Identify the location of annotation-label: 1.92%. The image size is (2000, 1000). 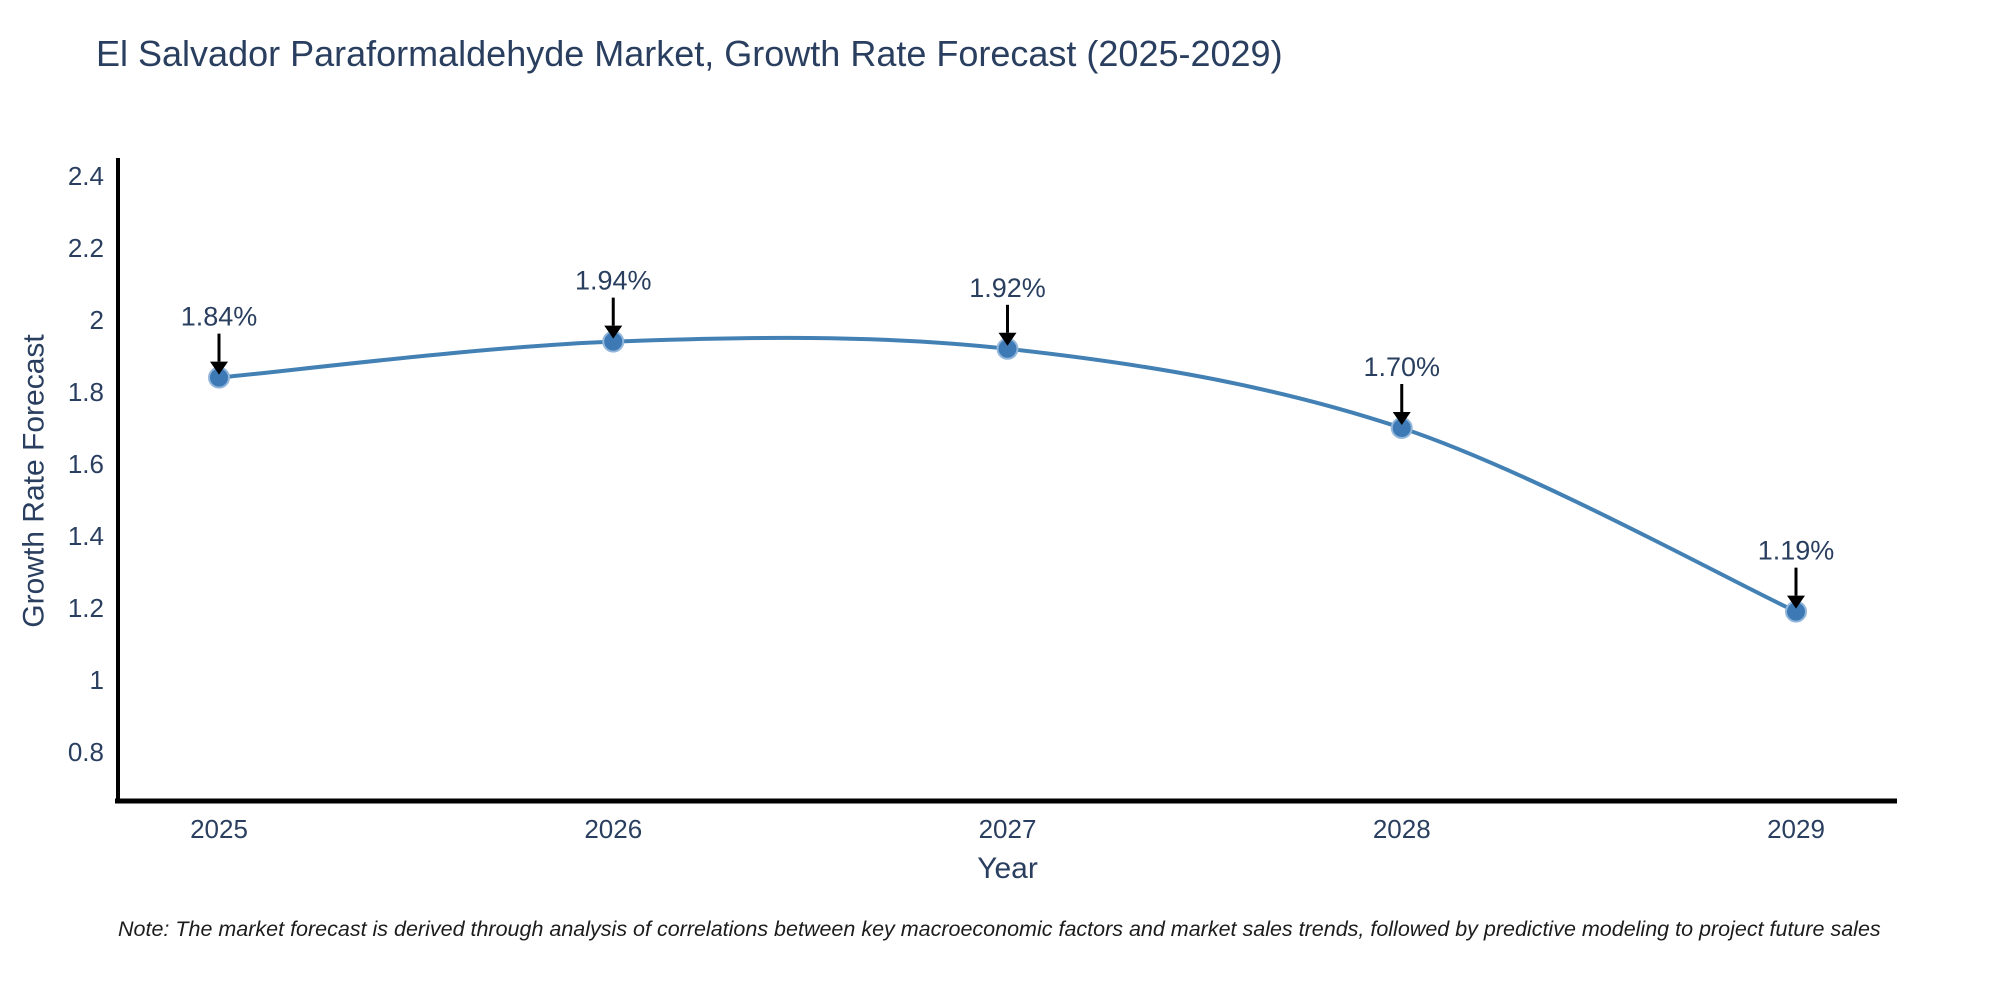
(1007, 288).